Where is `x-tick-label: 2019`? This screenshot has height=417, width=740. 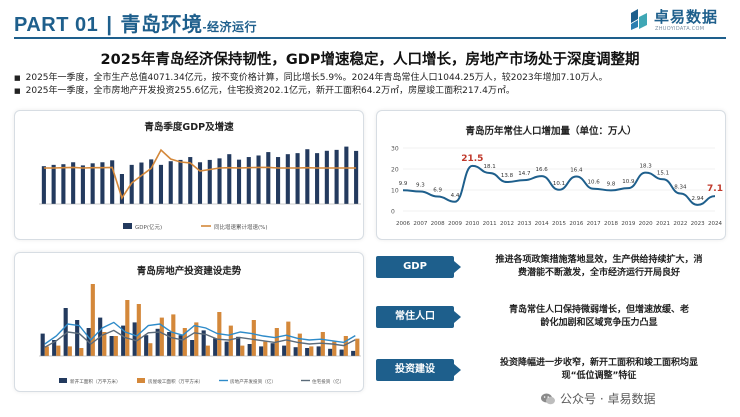 x-tick-label: 2019 is located at coordinates (628, 224).